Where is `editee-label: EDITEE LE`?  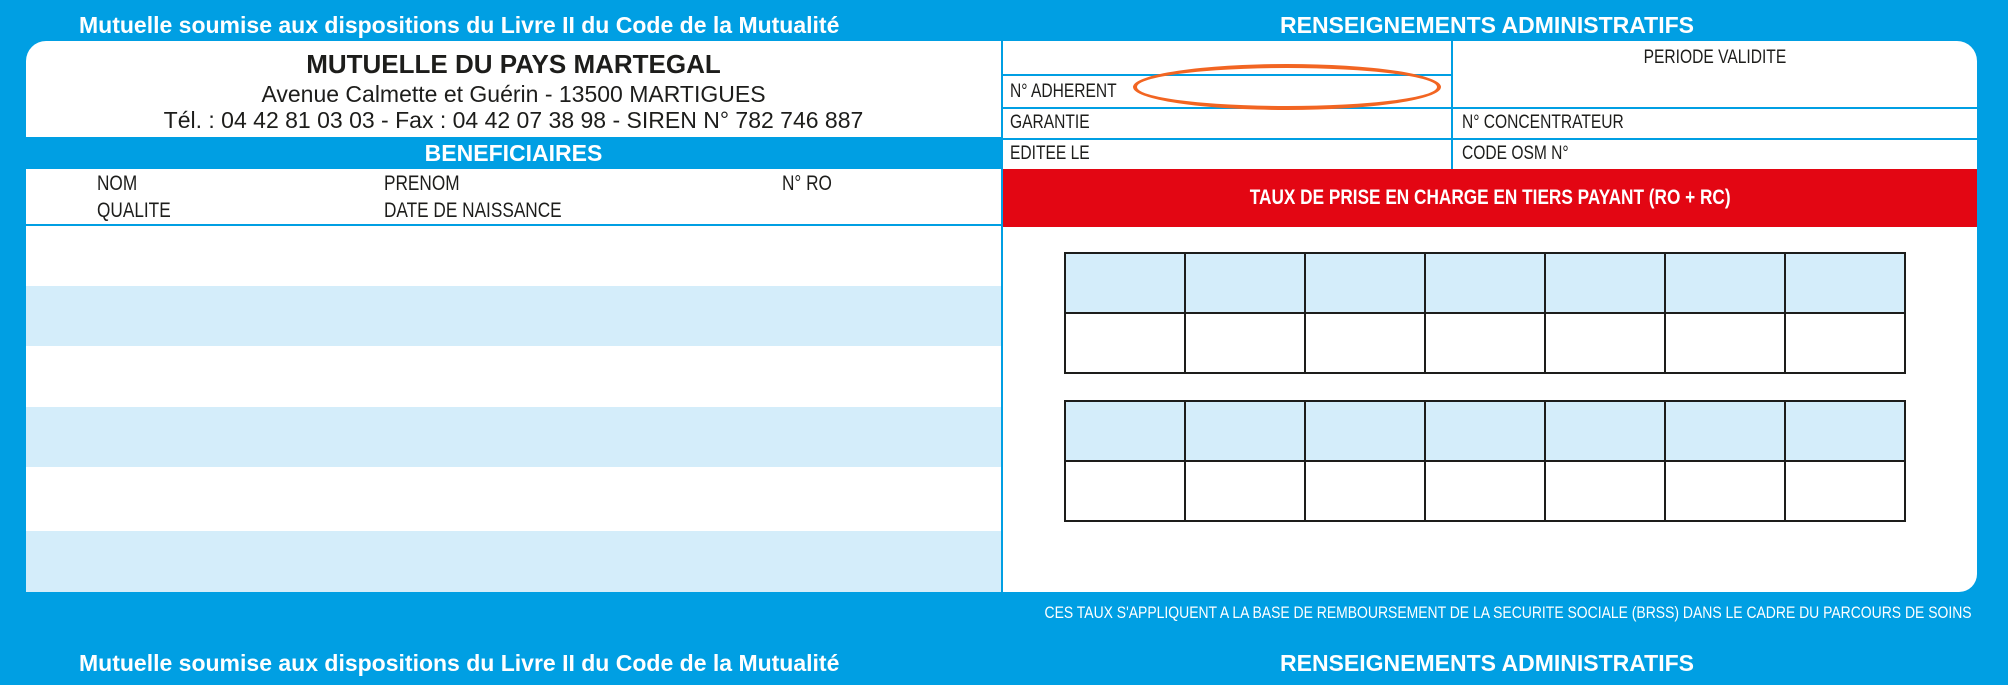
editee-label: EDITEE LE is located at coordinates (1050, 153).